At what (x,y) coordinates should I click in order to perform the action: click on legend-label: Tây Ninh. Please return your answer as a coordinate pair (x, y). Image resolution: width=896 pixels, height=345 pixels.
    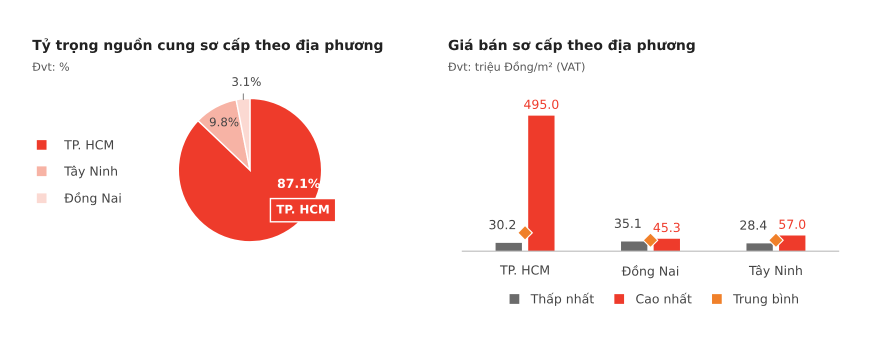
    Looking at the image, I should click on (90, 172).